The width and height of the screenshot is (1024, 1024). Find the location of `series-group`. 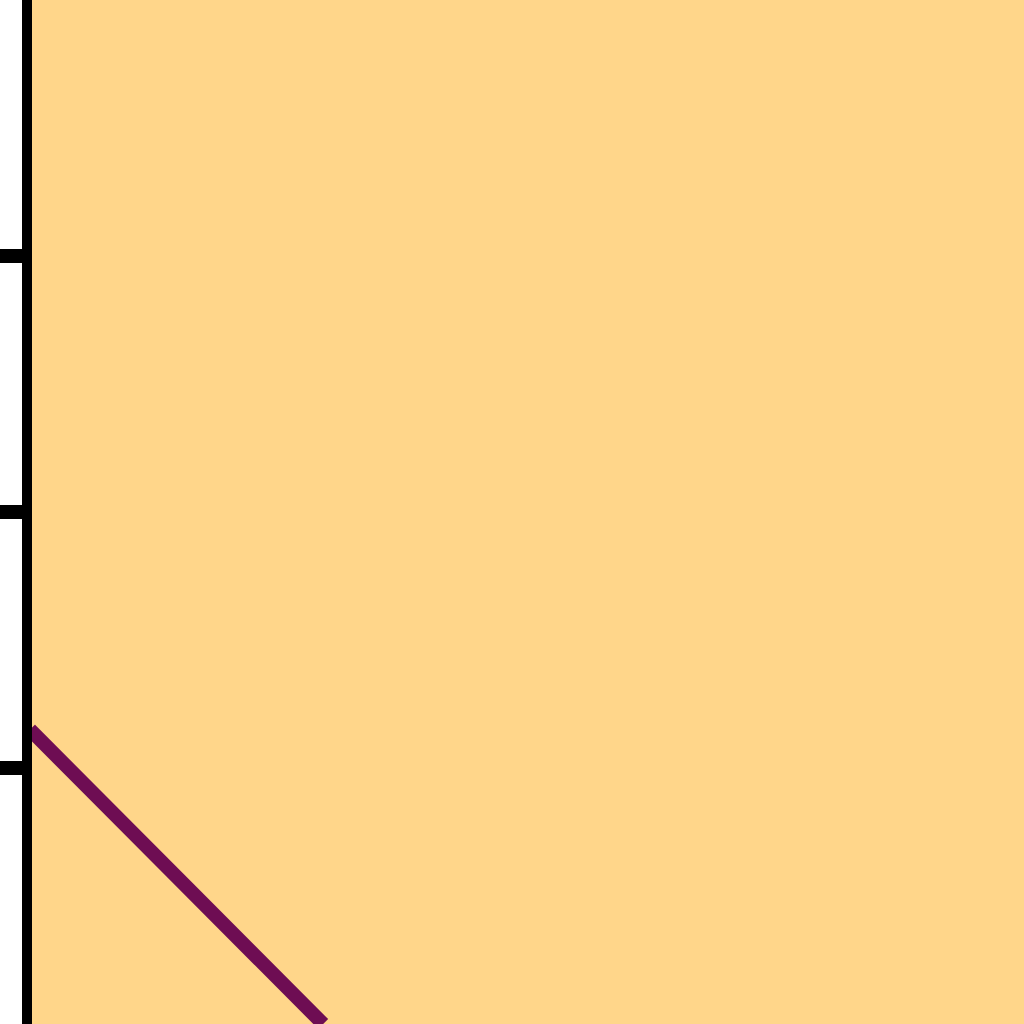

series-group is located at coordinates (177, 874).